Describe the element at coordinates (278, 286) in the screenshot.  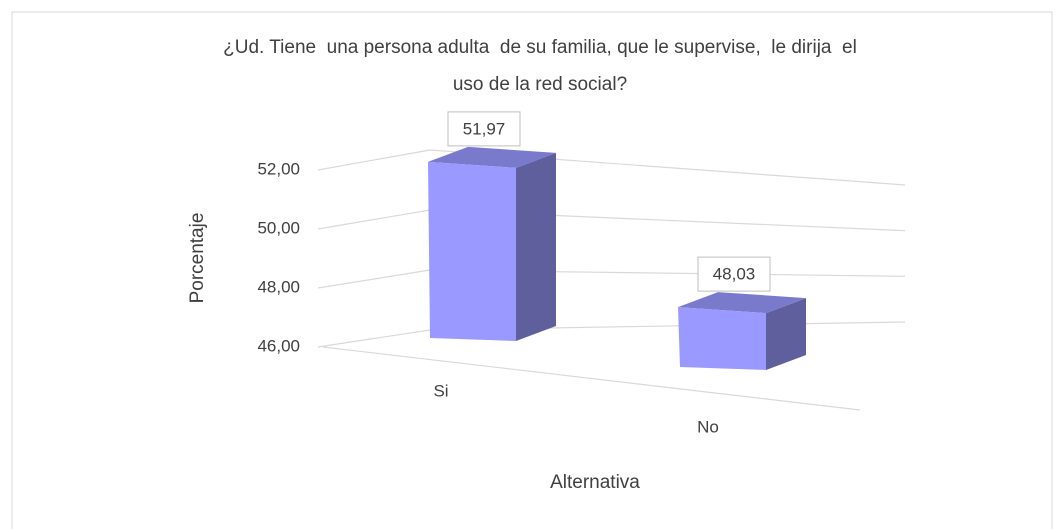
I see `y-tick-label: 48,00` at that location.